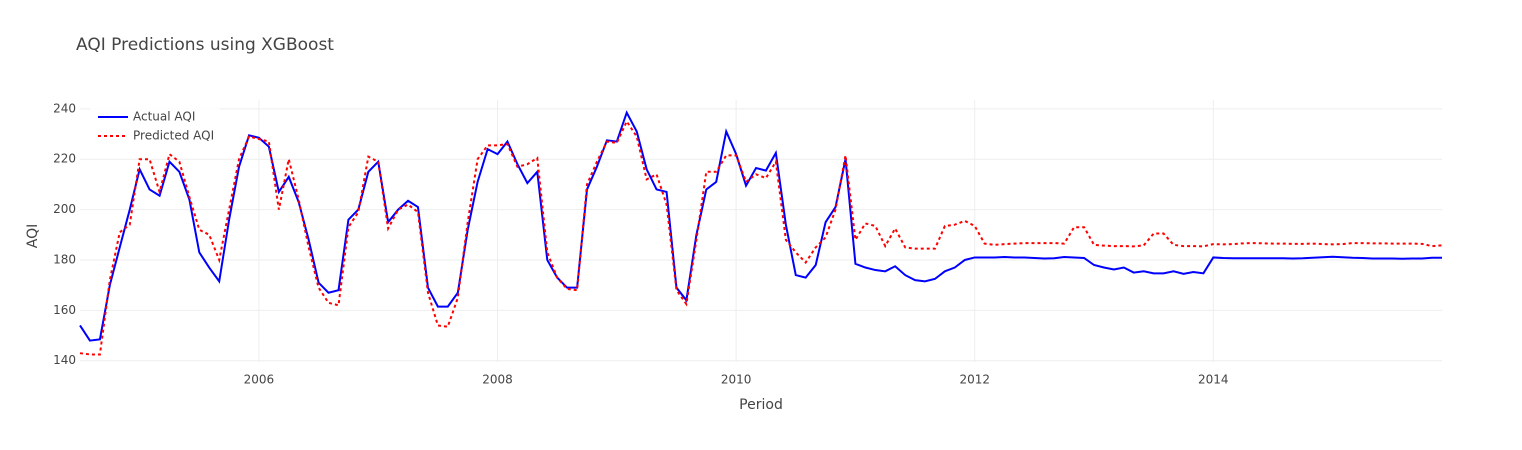  I want to click on x-tick-label: 2008, so click(497, 380).